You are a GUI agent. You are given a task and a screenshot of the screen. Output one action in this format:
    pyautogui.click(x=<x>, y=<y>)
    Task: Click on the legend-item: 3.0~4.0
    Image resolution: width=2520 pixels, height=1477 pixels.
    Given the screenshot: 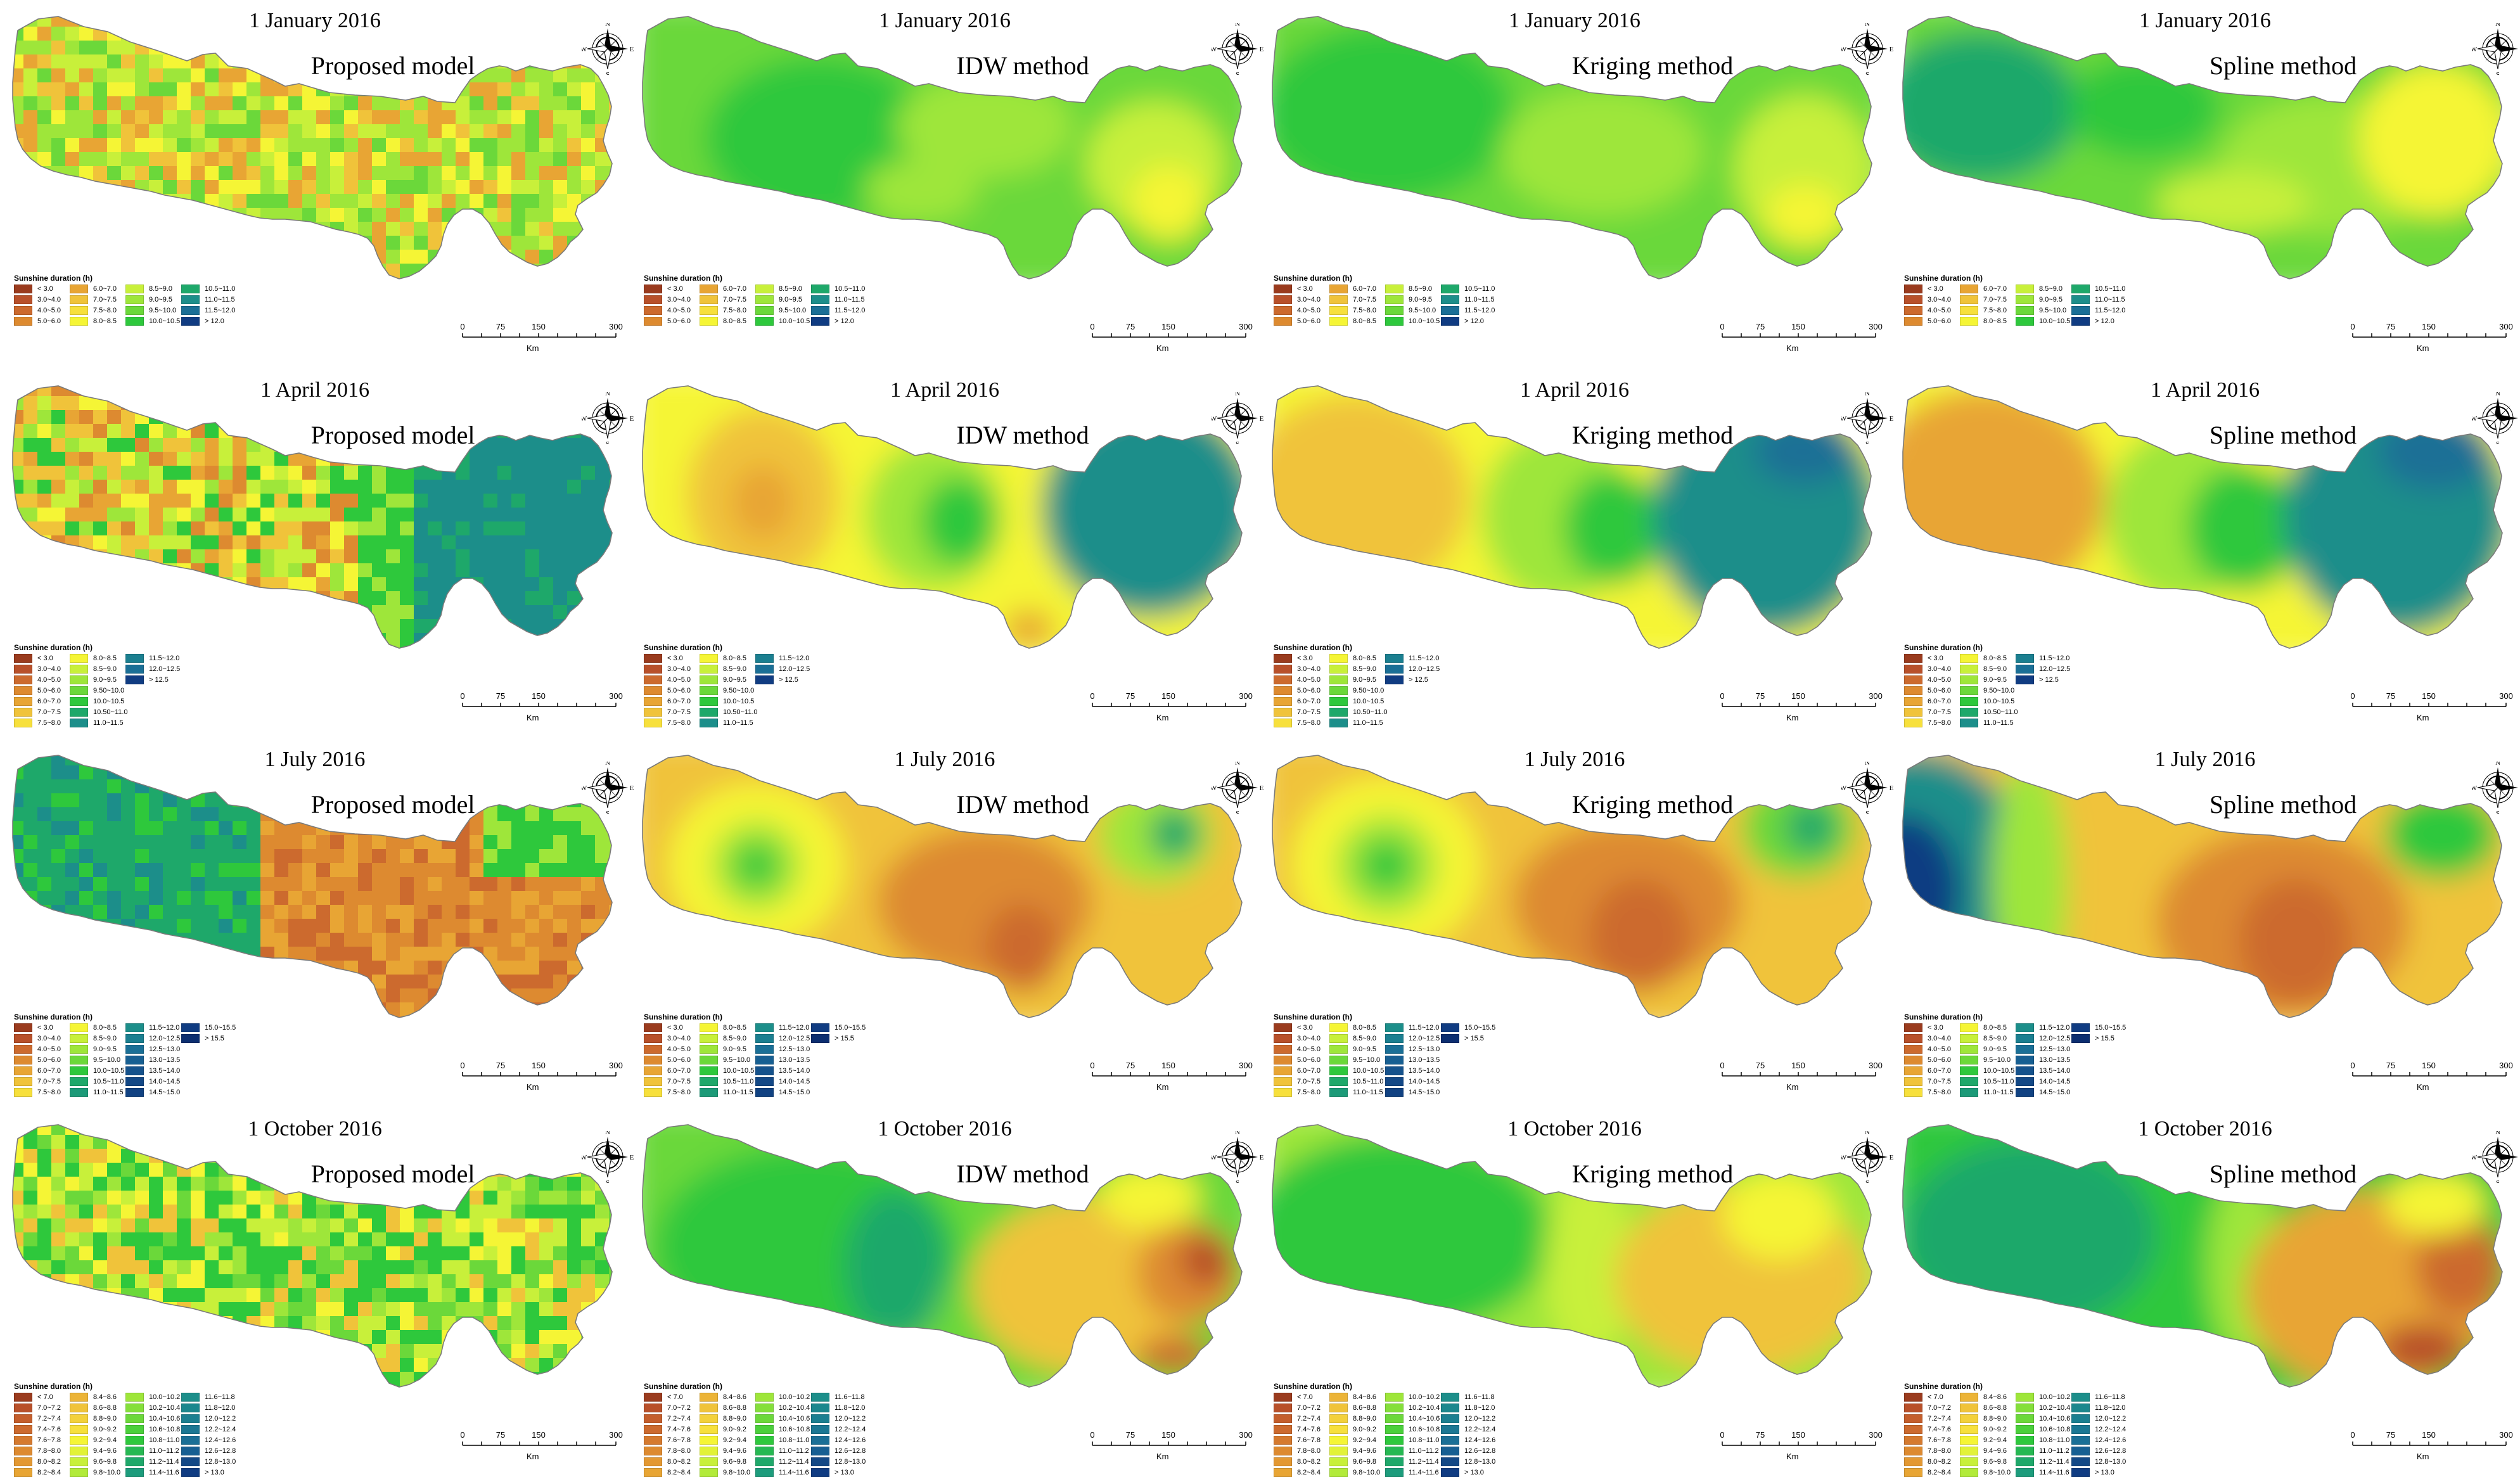 What is the action you would take?
    pyautogui.click(x=667, y=1038)
    